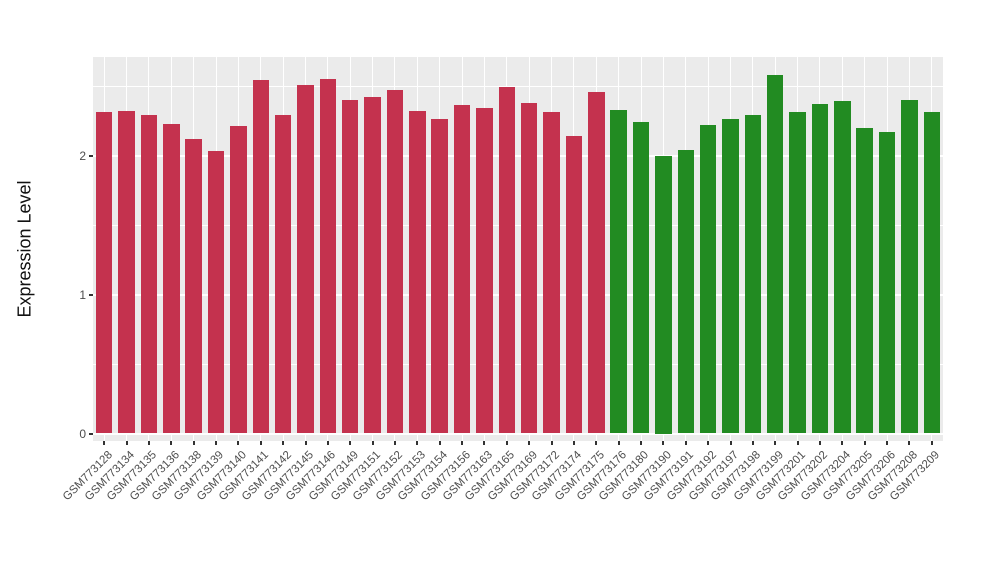 Image resolution: width=1000 pixels, height=580 pixels. What do you see at coordinates (238, 280) in the screenshot?
I see `bar-GSM773140` at bounding box center [238, 280].